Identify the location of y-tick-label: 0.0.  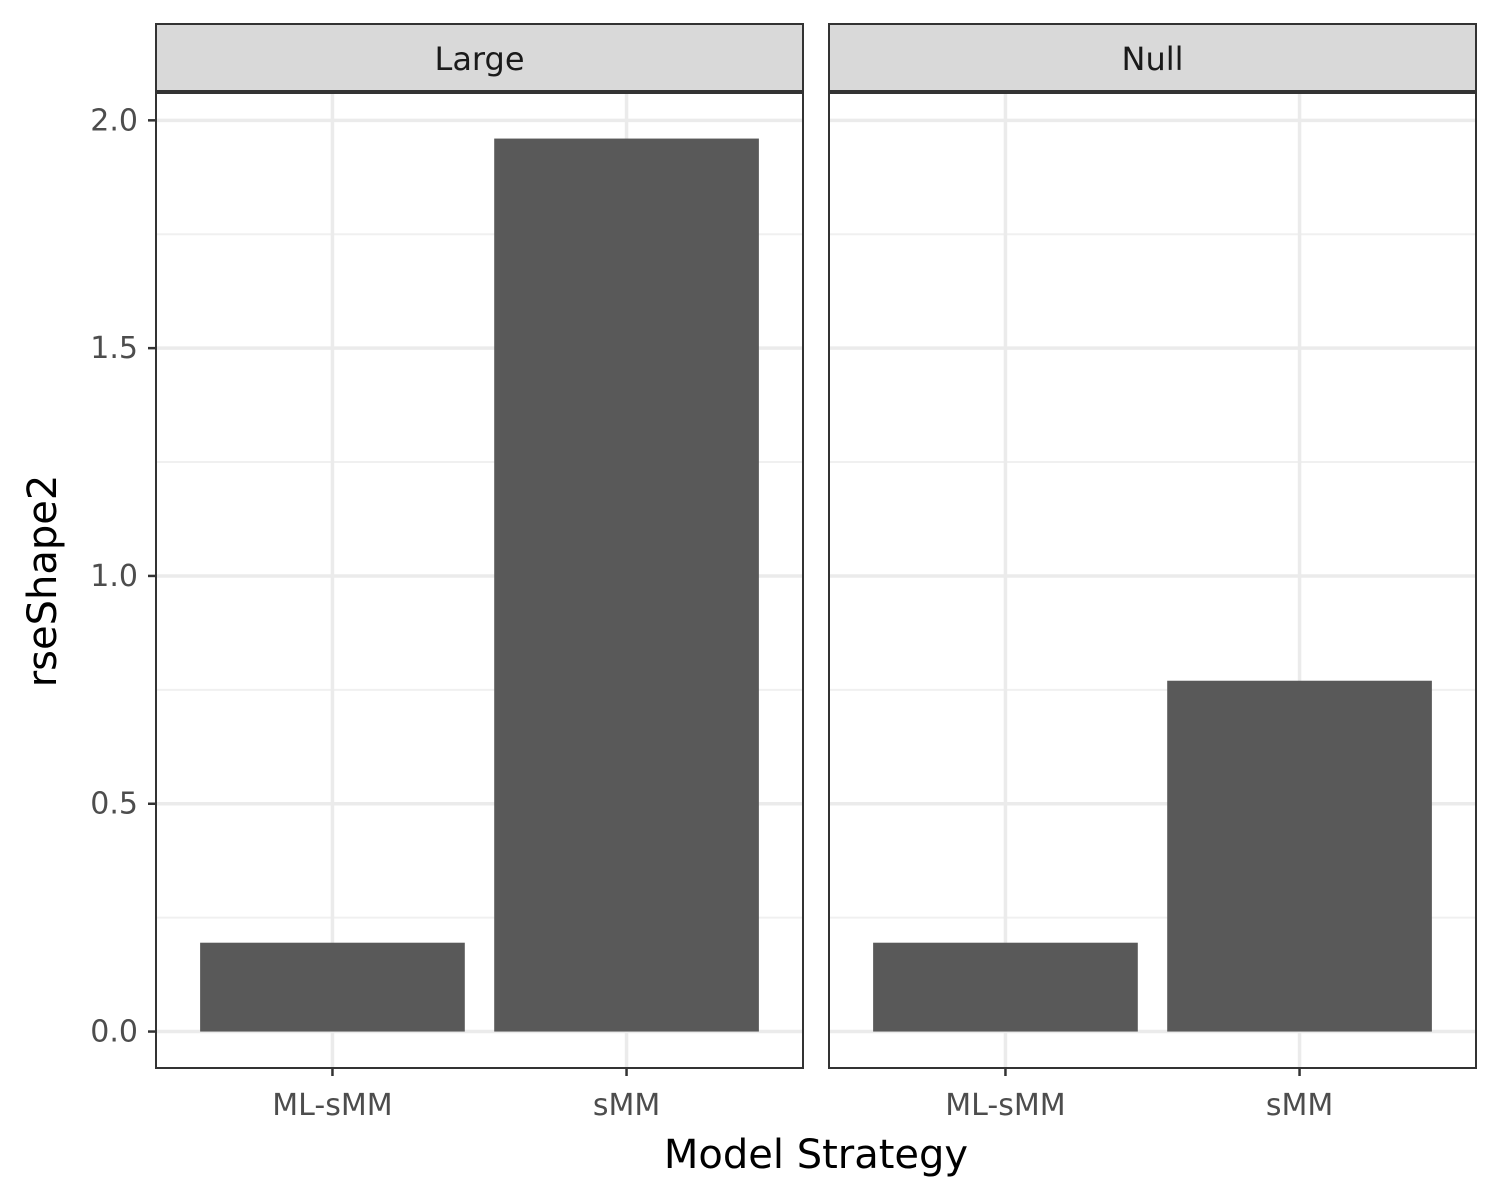
(114, 1032).